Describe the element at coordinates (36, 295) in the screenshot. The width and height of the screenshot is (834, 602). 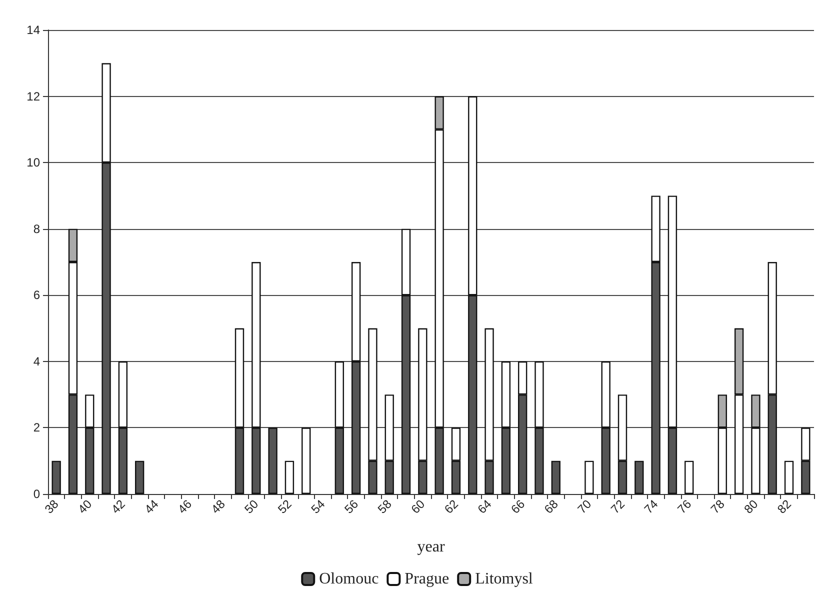
I see `y-tick-label: 6` at that location.